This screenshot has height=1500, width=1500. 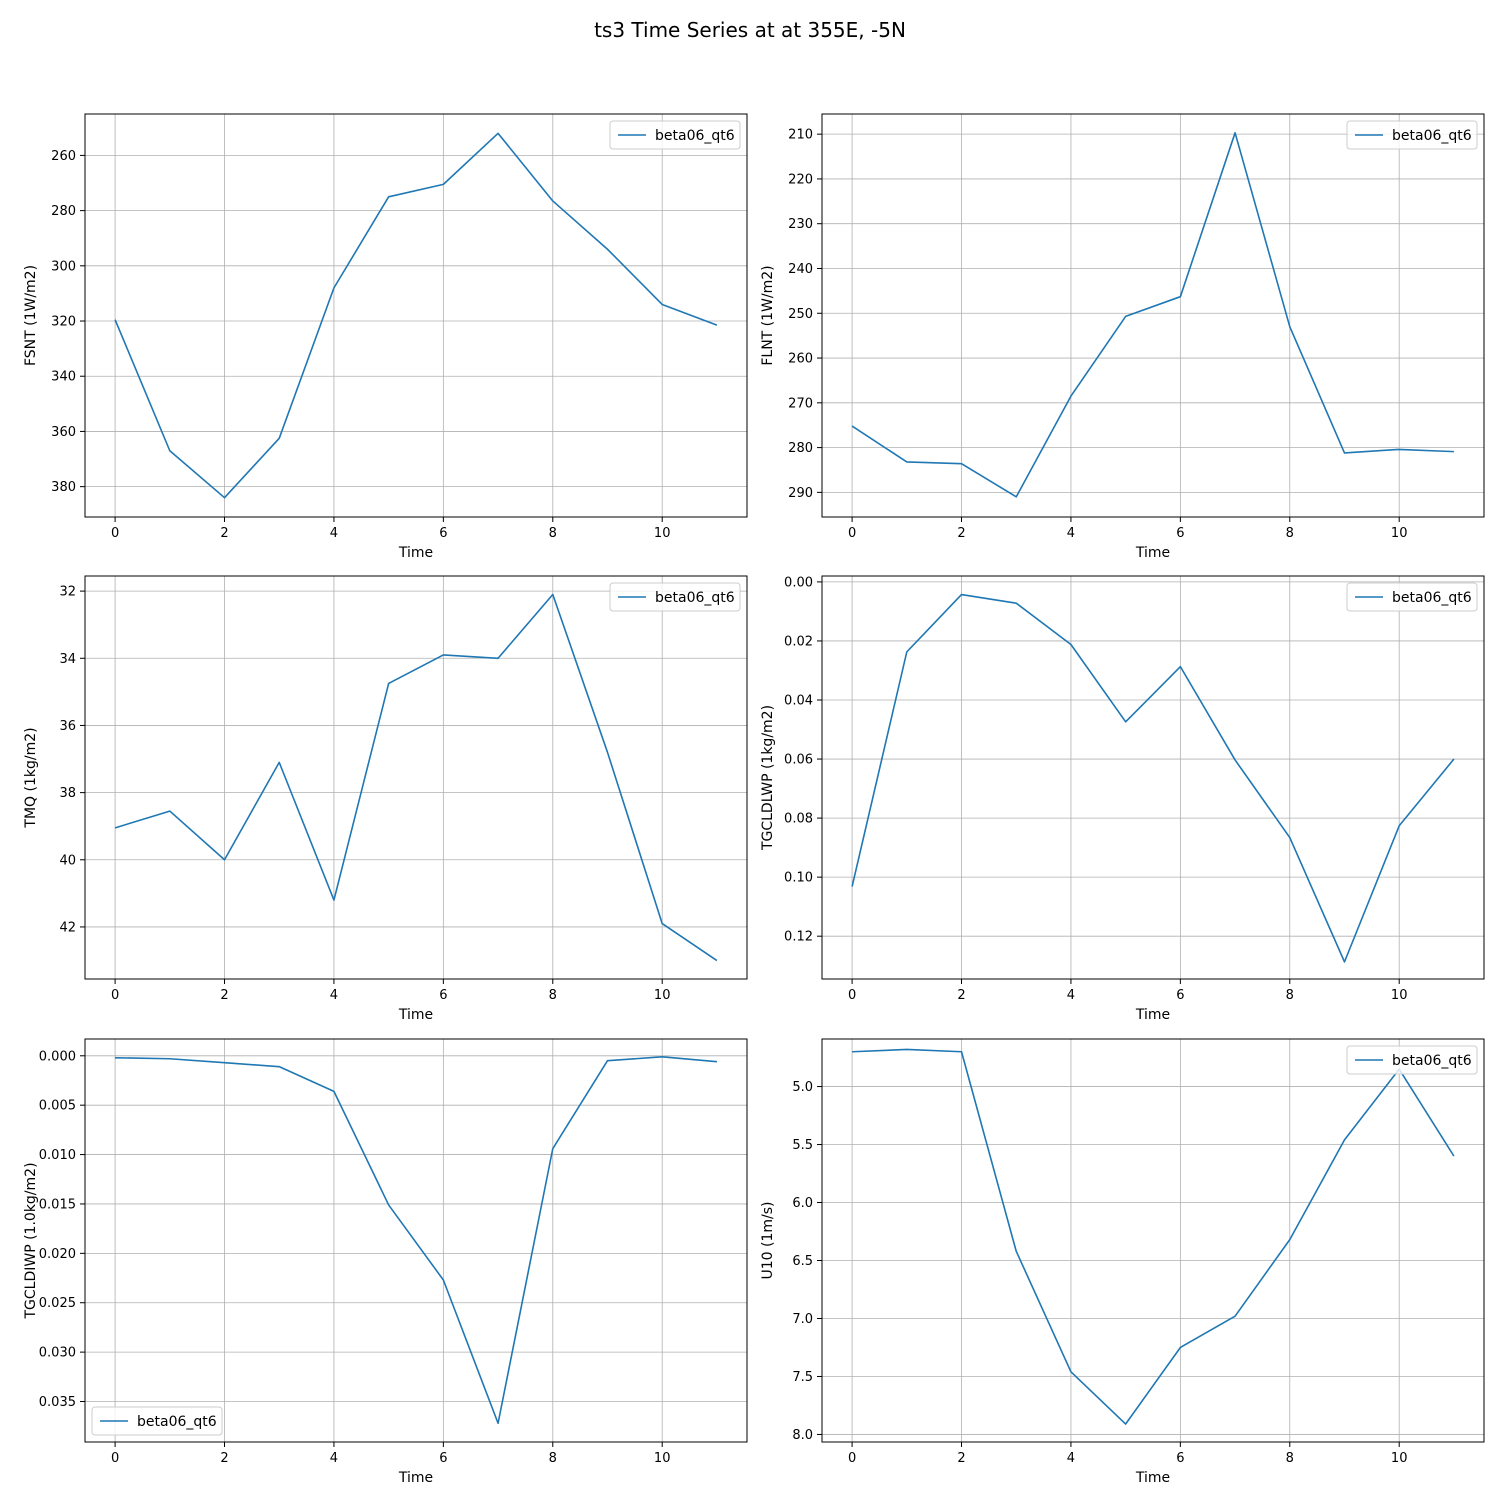 I want to click on y-tick-label: 40, so click(x=67, y=860).